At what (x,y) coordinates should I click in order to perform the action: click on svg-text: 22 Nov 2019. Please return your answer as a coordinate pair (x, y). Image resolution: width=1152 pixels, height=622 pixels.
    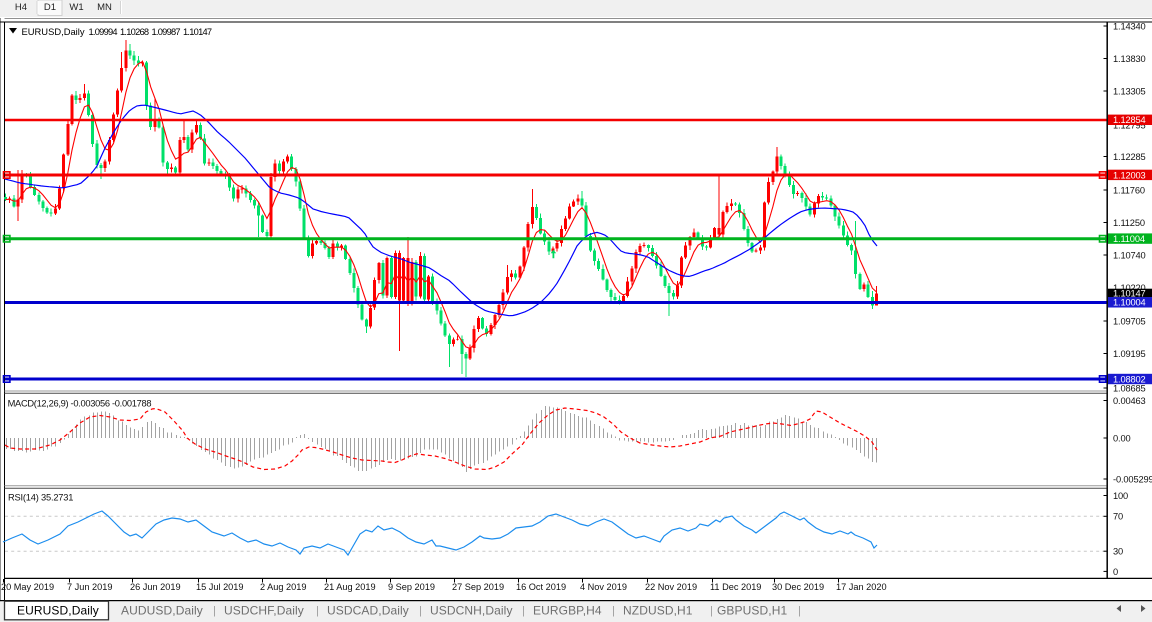
    Looking at the image, I should click on (671, 587).